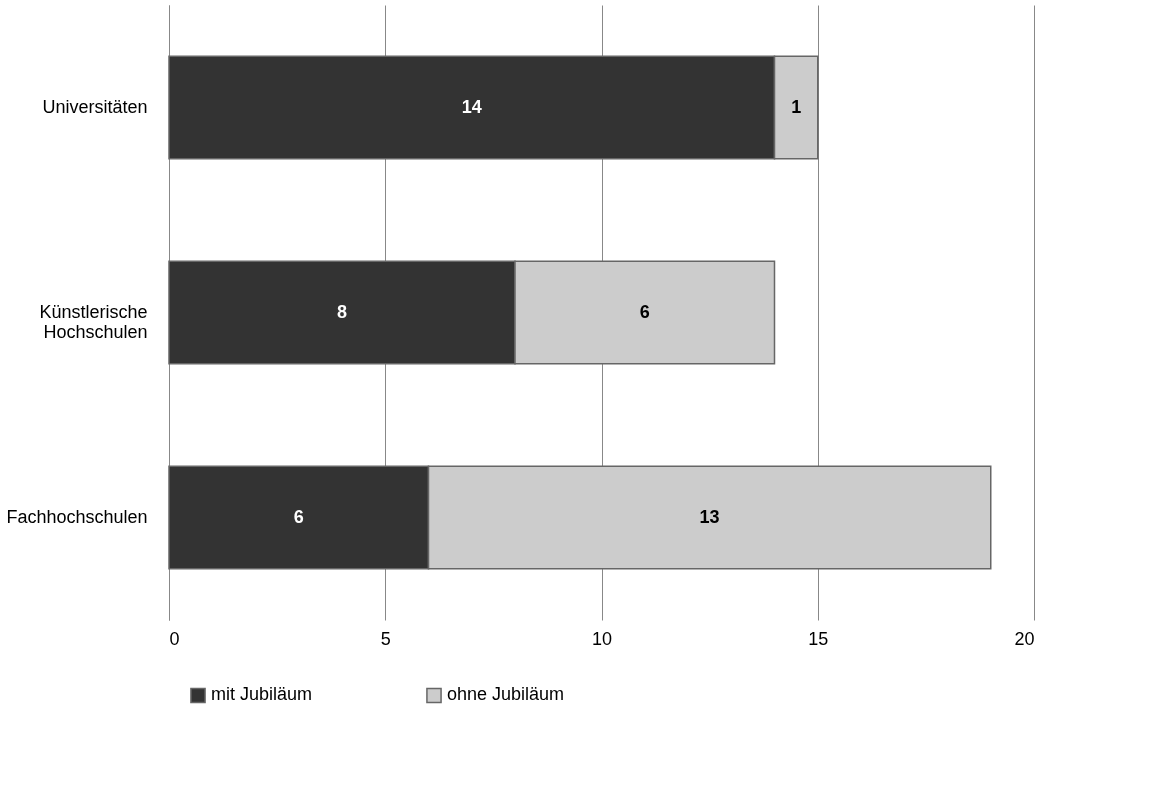 The height and width of the screenshot is (787, 1166). What do you see at coordinates (818, 638) in the screenshot?
I see `x-tick-label: 15` at bounding box center [818, 638].